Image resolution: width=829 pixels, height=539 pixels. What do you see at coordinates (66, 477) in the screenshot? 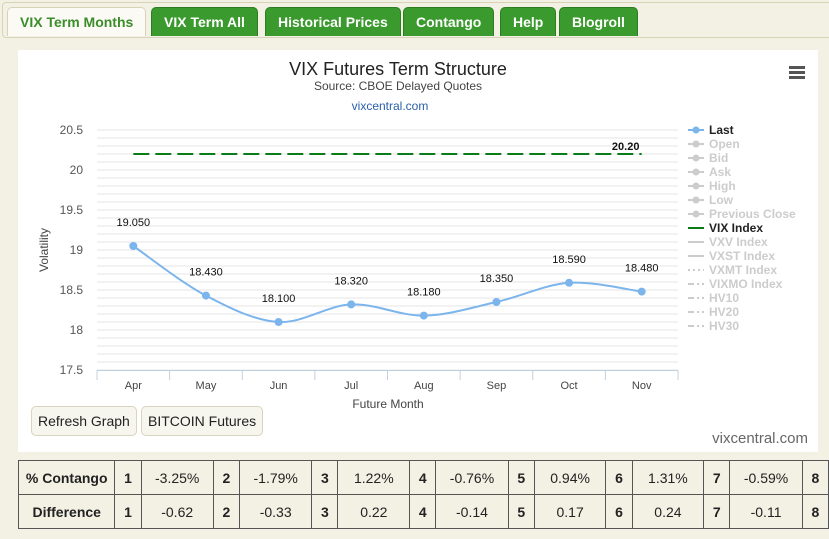
I see `row-label: % Contango` at bounding box center [66, 477].